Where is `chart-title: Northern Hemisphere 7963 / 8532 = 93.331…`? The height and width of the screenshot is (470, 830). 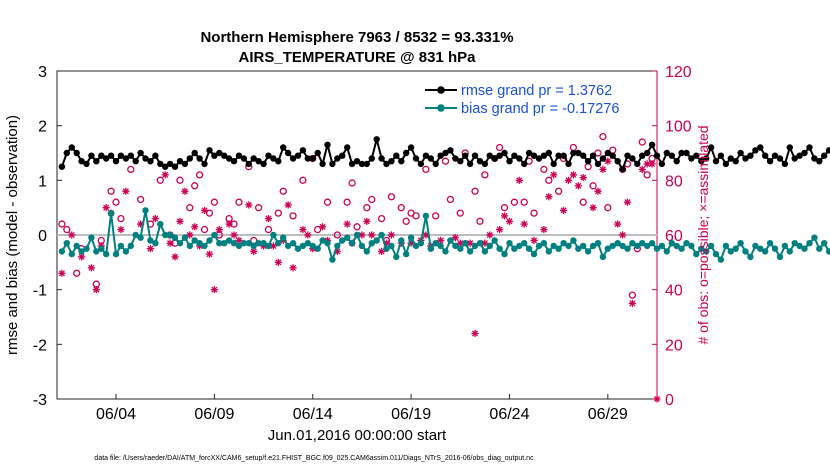
chart-title: Northern Hemisphere 7963 / 8532 = 93.331… is located at coordinates (356, 37).